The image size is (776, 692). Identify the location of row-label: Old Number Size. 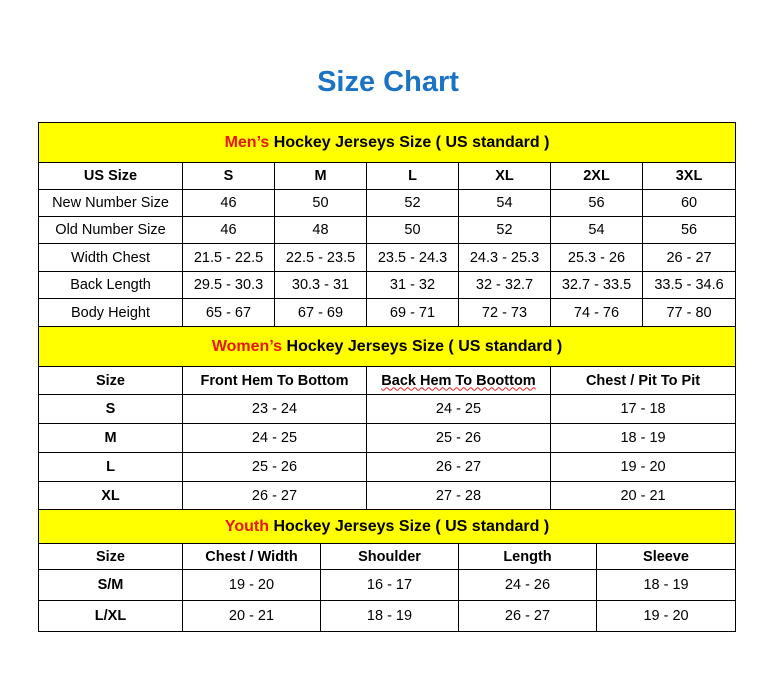
(110, 230).